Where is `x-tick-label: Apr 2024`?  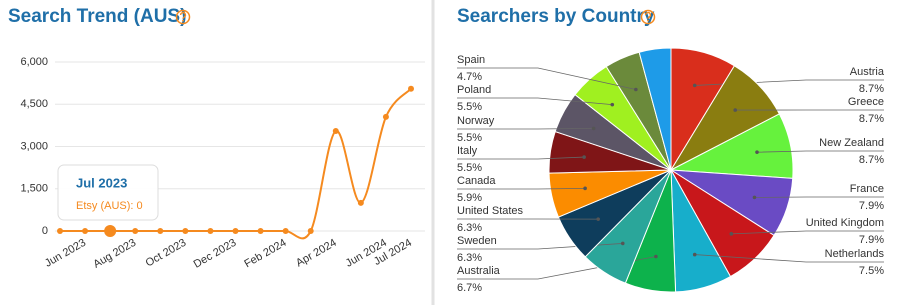
x-tick-label: Apr 2024 is located at coordinates (316, 253).